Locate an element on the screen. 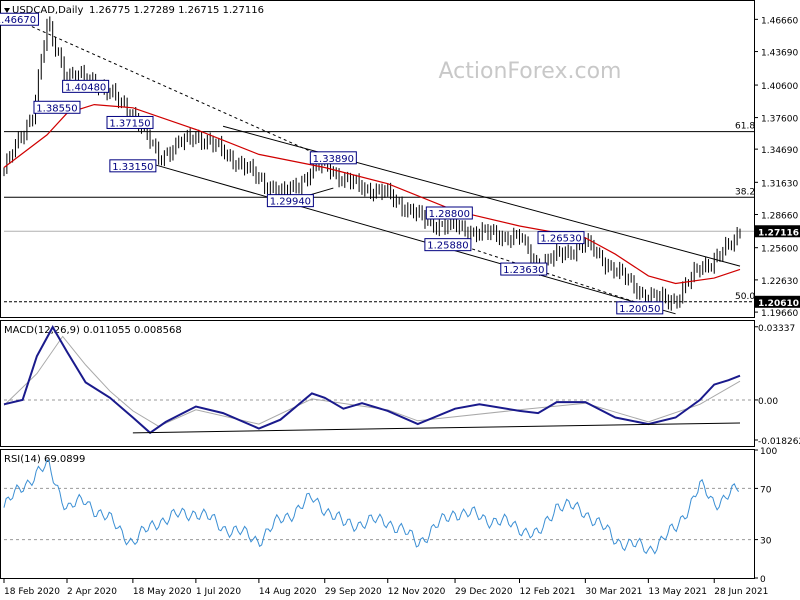 The image size is (800, 600). swing-label: 1.29940 is located at coordinates (290, 202).